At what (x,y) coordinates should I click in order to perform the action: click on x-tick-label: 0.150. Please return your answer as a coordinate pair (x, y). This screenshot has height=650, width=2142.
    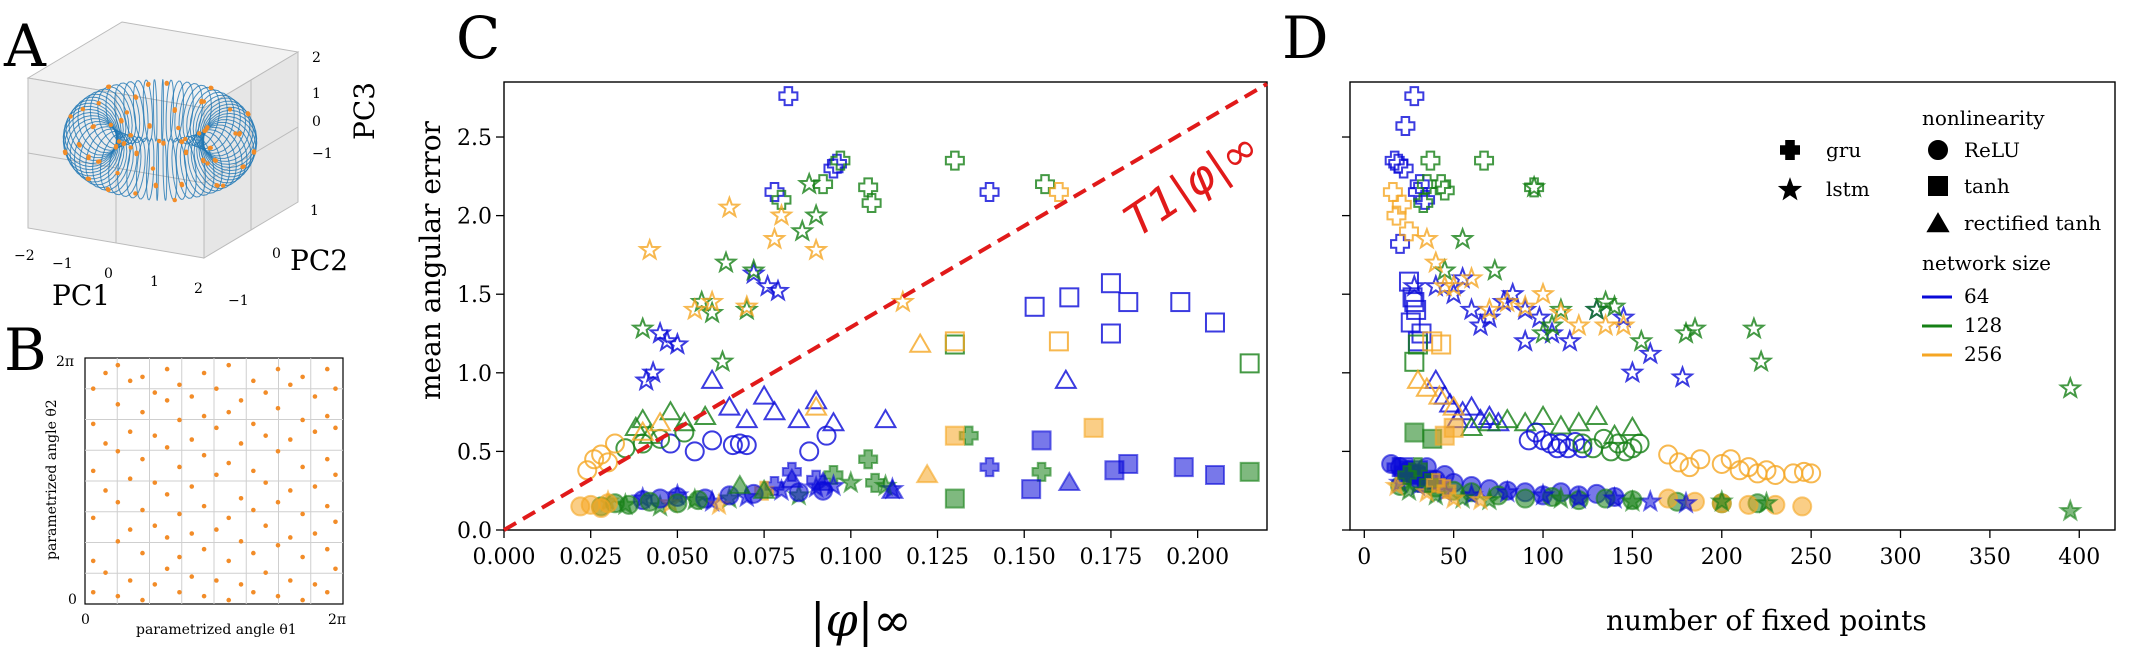
    Looking at the image, I should click on (1024, 557).